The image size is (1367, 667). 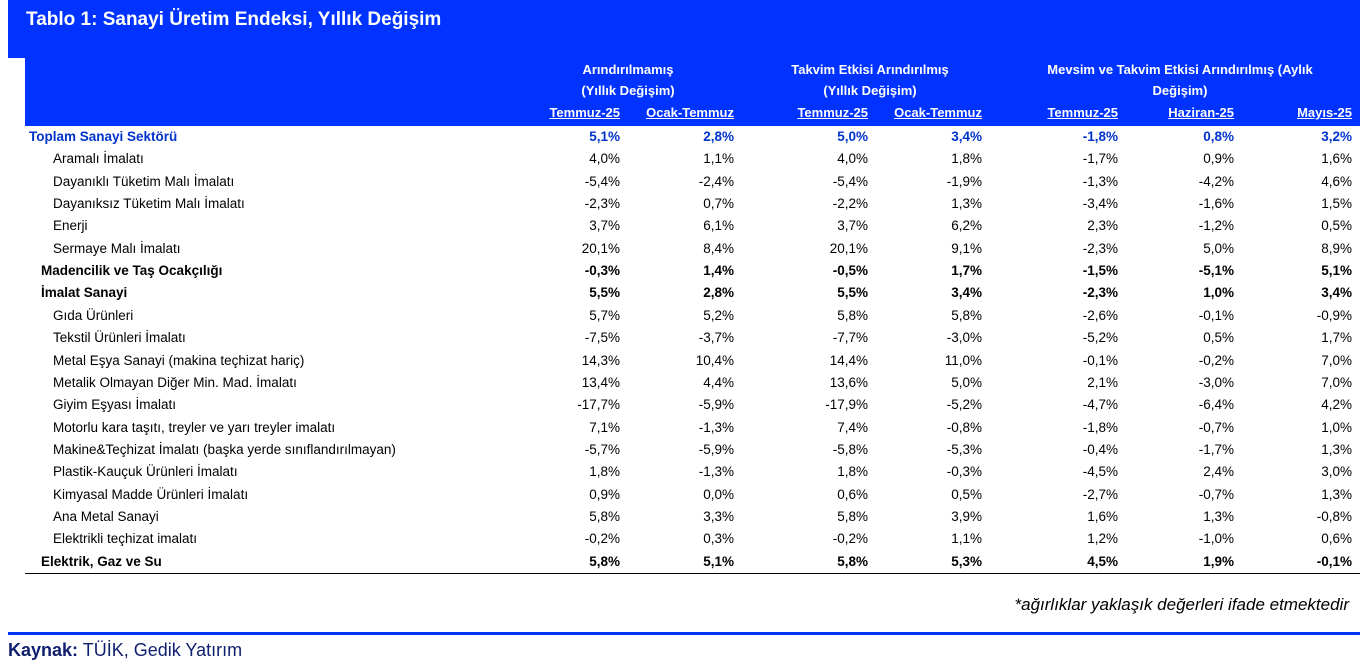 I want to click on row-label: Gıda Ürünleri, so click(x=93, y=315).